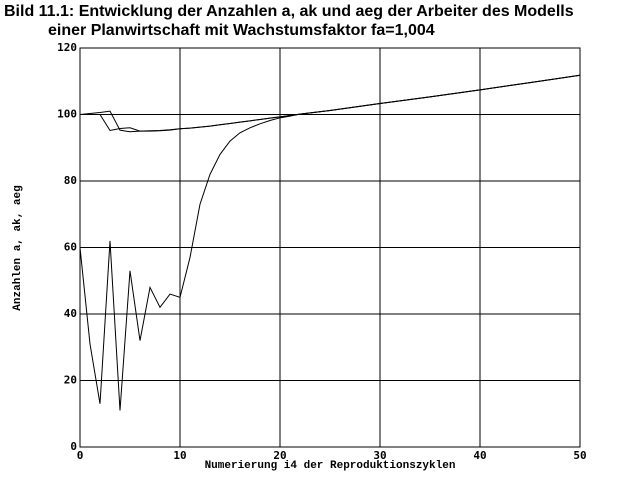  What do you see at coordinates (579, 455) in the screenshot?
I see `x-tick-label: 50` at bounding box center [579, 455].